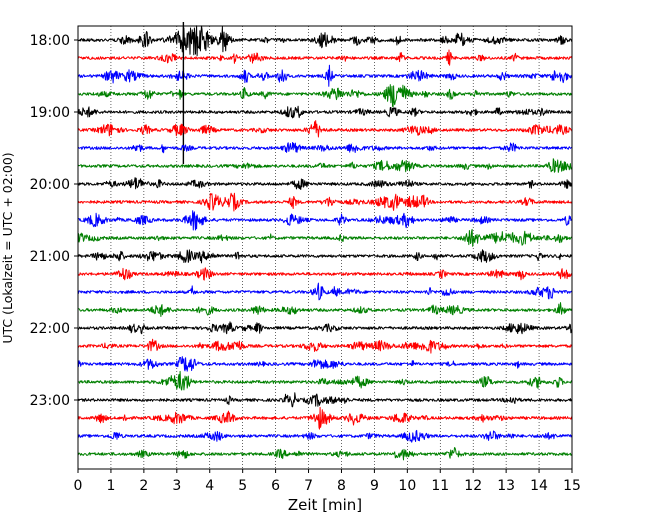 The width and height of the screenshot is (650, 520). Describe the element at coordinates (325, 505) in the screenshot. I see `x-axis-label: Zeit [min]` at that location.